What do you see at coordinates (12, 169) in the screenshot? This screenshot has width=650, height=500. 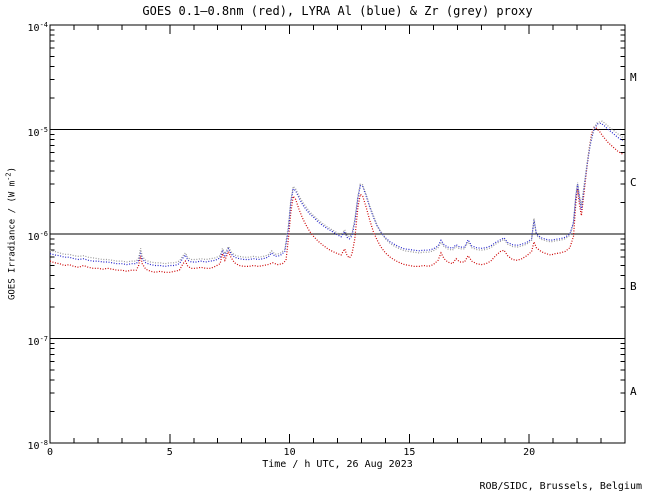 I see `y-axis-title-suffix: )` at bounding box center [12, 169].